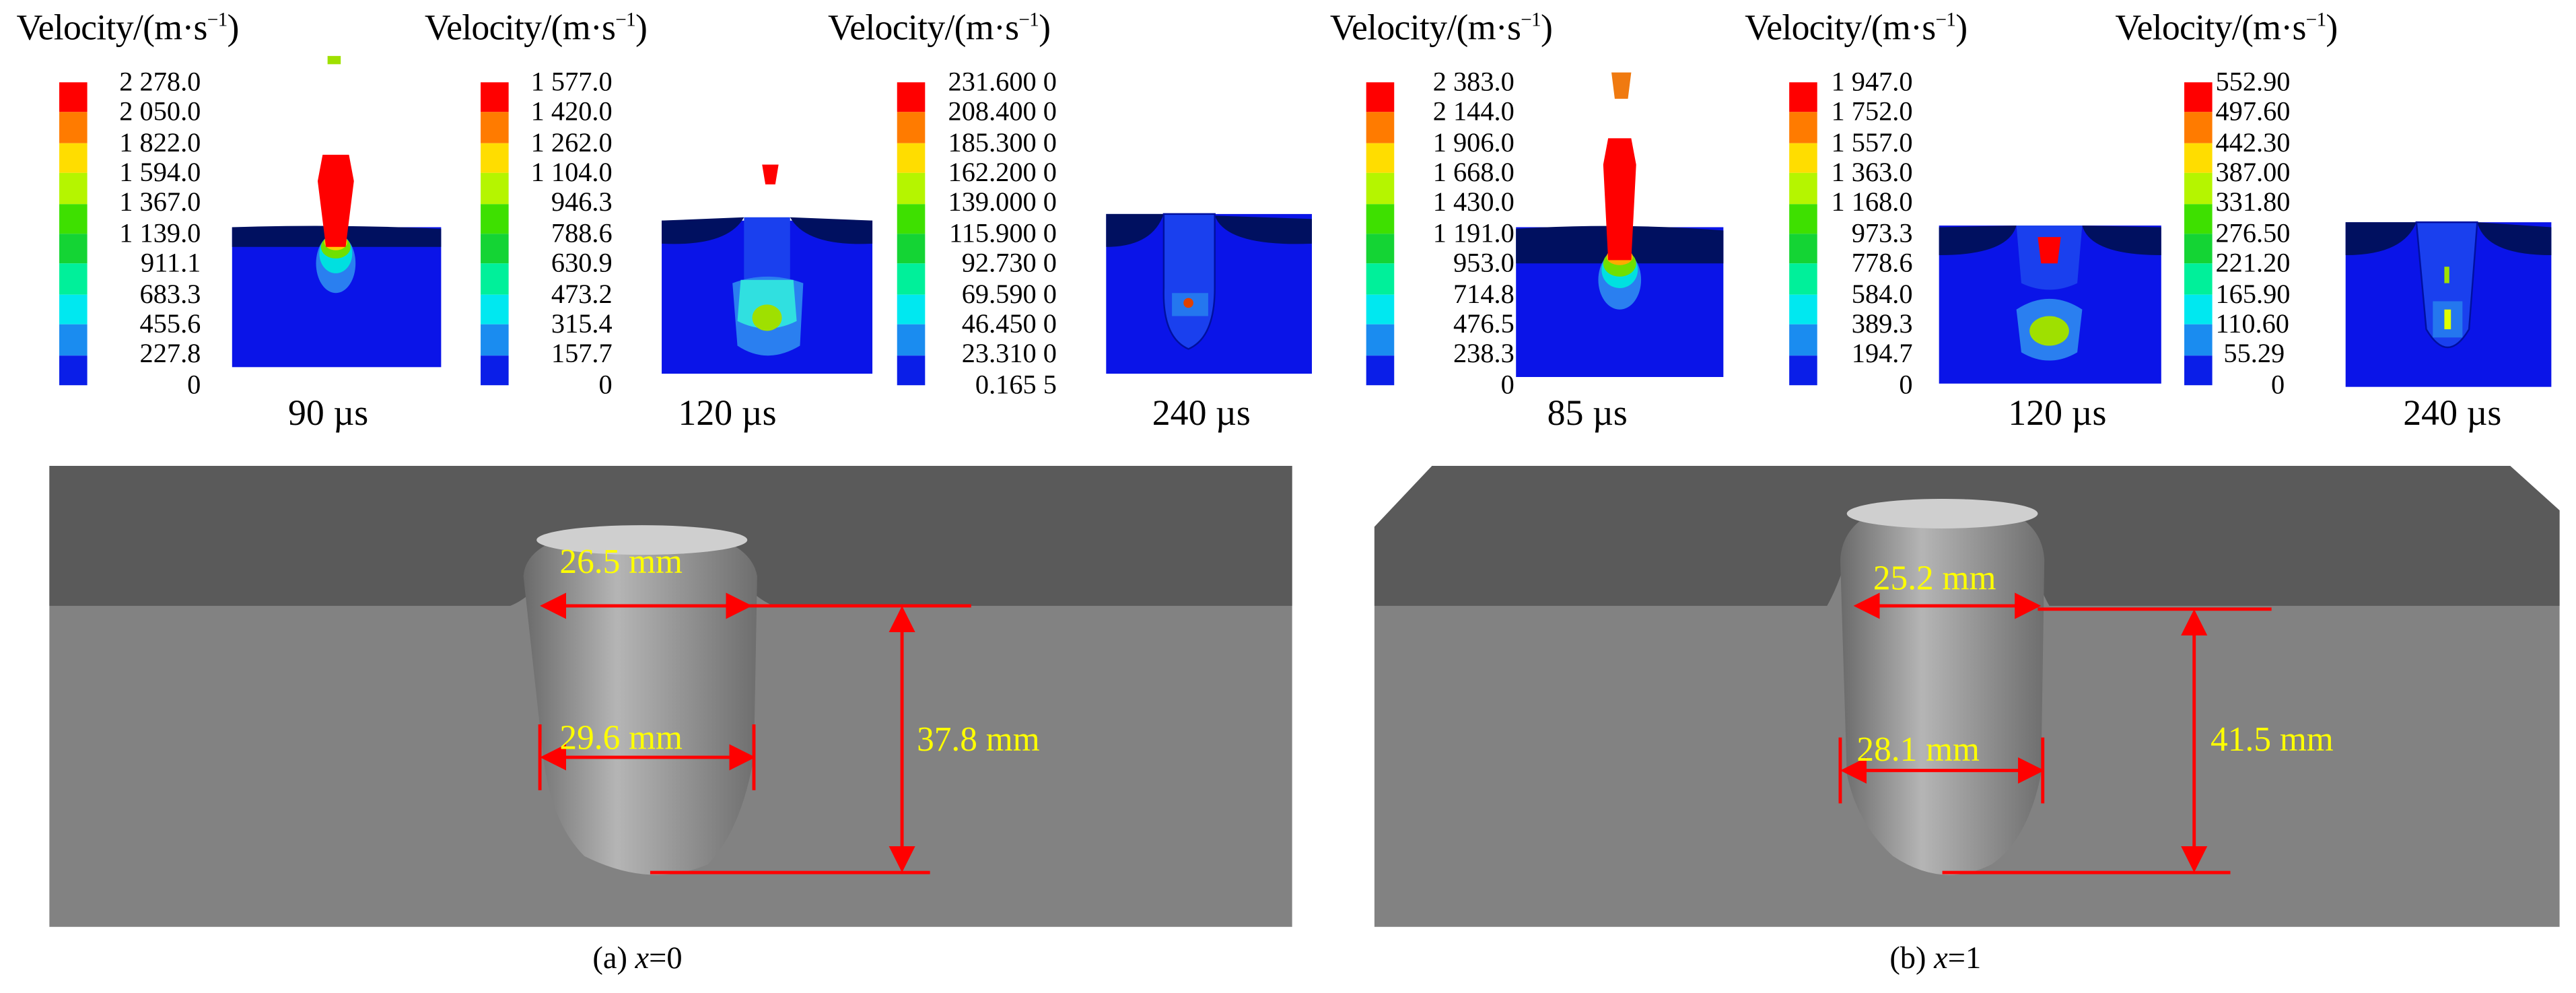 This screenshot has width=2576, height=993. I want to click on time-label: 120 µs, so click(727, 413).